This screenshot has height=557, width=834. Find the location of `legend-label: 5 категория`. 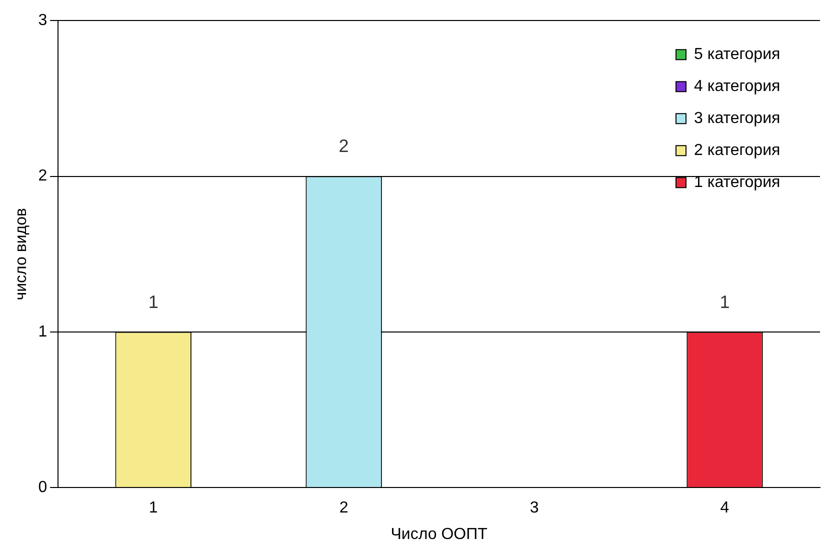

legend-label: 5 категория is located at coordinates (737, 55).